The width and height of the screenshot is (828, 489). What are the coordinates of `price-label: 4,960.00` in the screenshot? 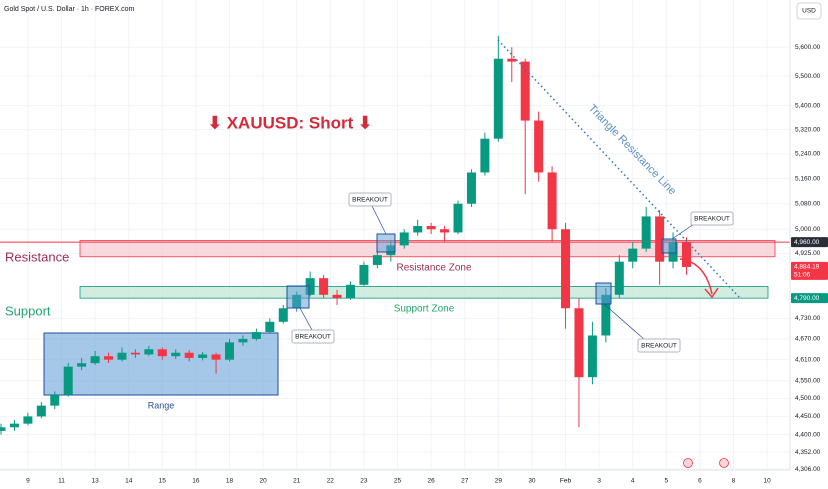 It's located at (807, 242).